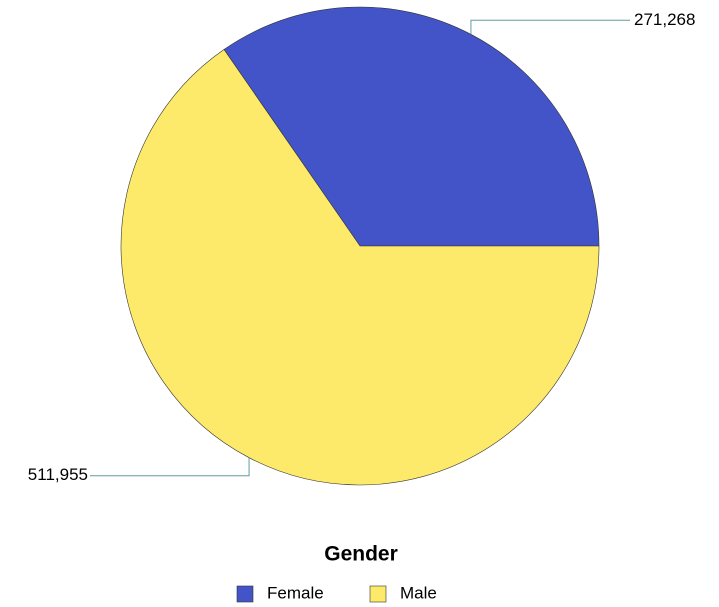  I want to click on legend-label: Male, so click(418, 592).